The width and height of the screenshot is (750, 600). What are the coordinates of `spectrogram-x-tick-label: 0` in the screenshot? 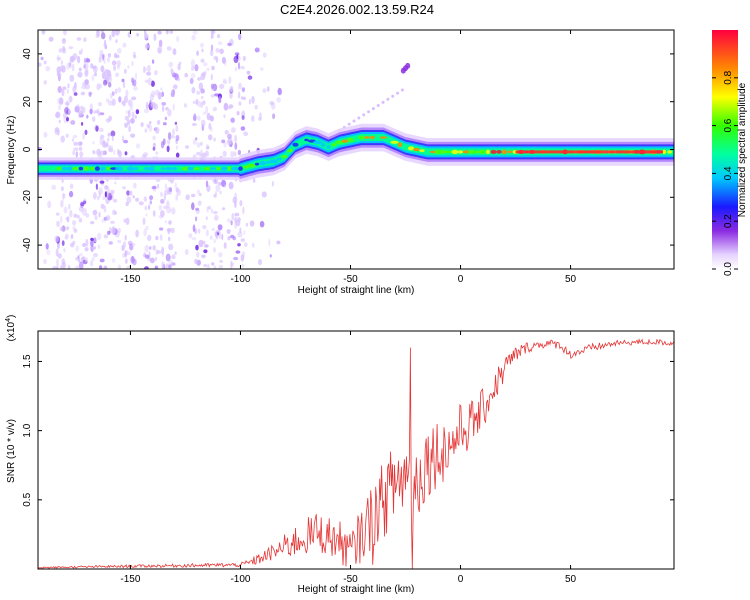 It's located at (461, 279).